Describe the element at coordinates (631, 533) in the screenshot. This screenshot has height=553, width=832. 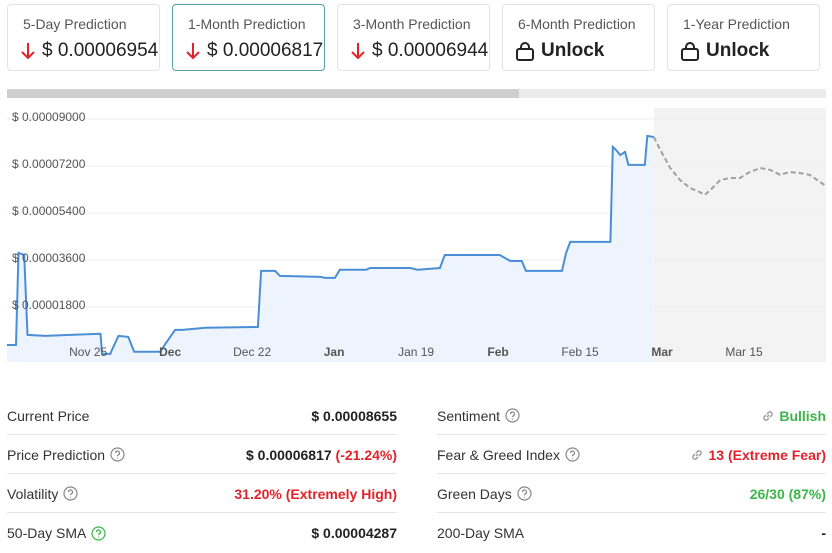
I see `stat-row: 200-Day SMA -` at that location.